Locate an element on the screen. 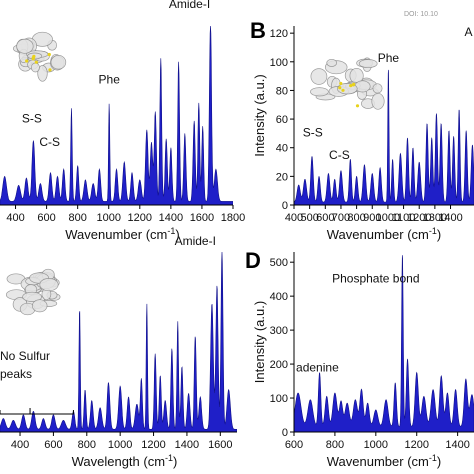  protein-structure-a is located at coordinates (39, 56).